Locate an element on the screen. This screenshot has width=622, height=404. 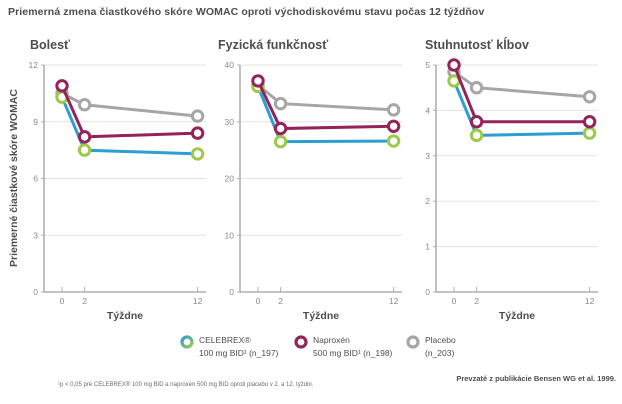
y-tick-label: 10 is located at coordinates (230, 235).